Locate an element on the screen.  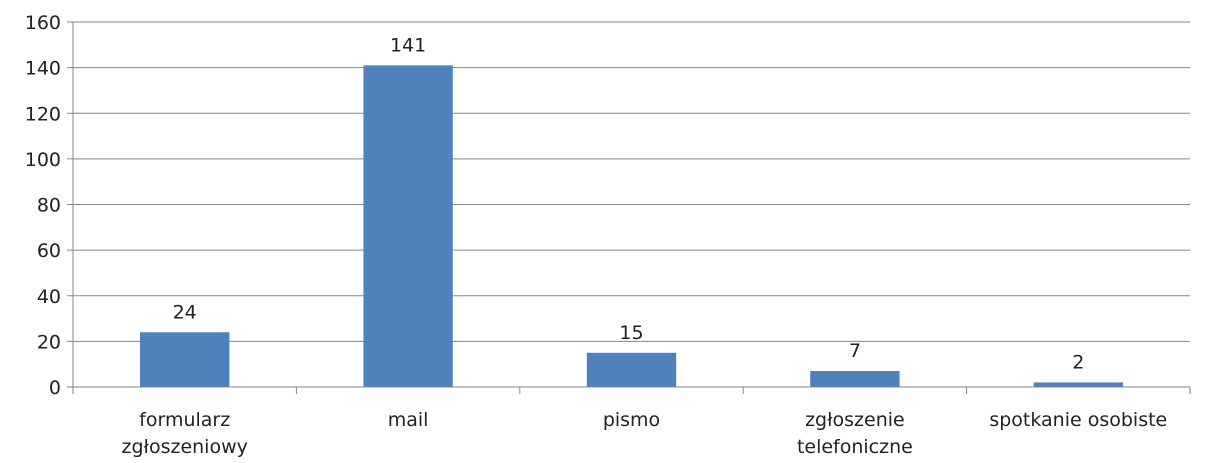
y-tick-label: 0 is located at coordinates (55, 388).